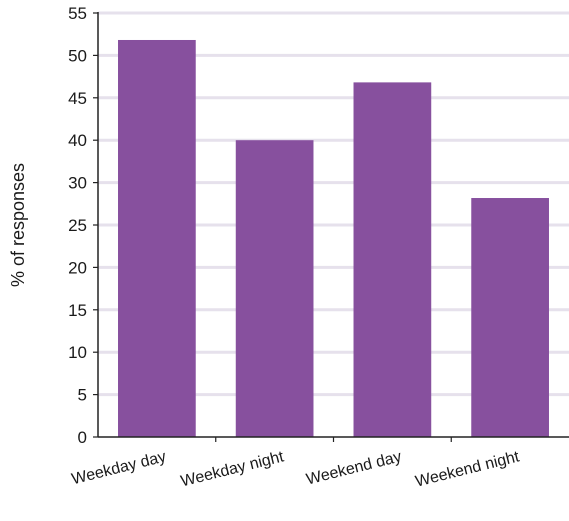 The height and width of the screenshot is (521, 569). Describe the element at coordinates (468, 469) in the screenshot. I see `x-category-label: Weekend night` at that location.